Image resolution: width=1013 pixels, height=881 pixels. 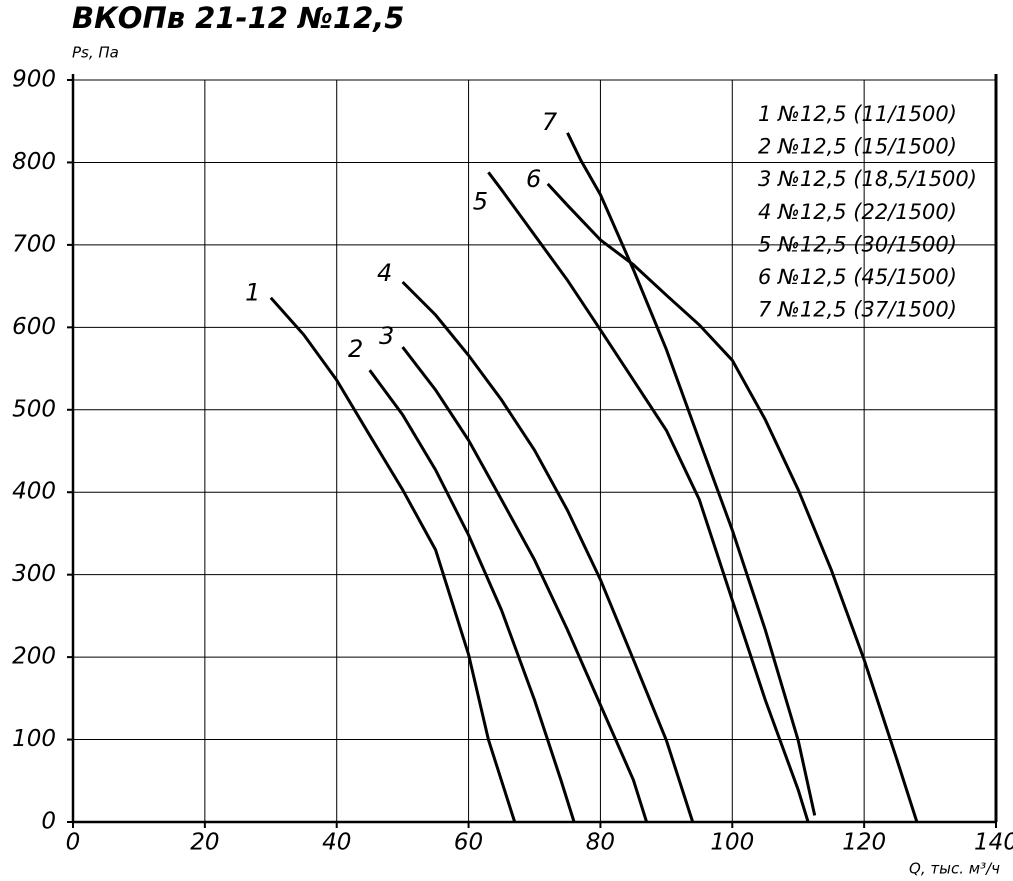 I want to click on y-tick-label: 700, so click(x=34, y=244).